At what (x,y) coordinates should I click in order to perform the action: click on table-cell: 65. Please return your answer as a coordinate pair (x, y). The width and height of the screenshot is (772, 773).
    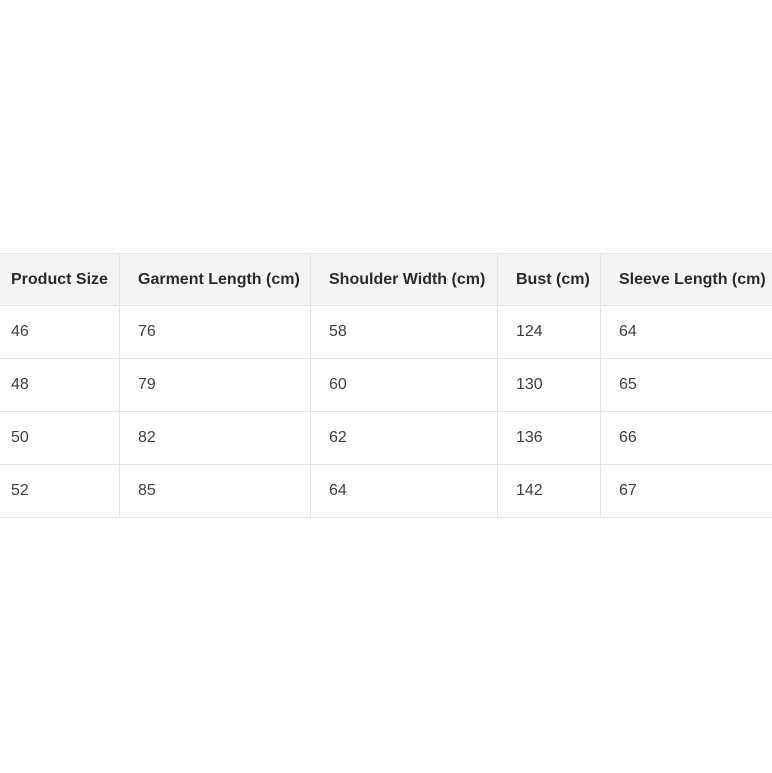
    Looking at the image, I should click on (686, 385).